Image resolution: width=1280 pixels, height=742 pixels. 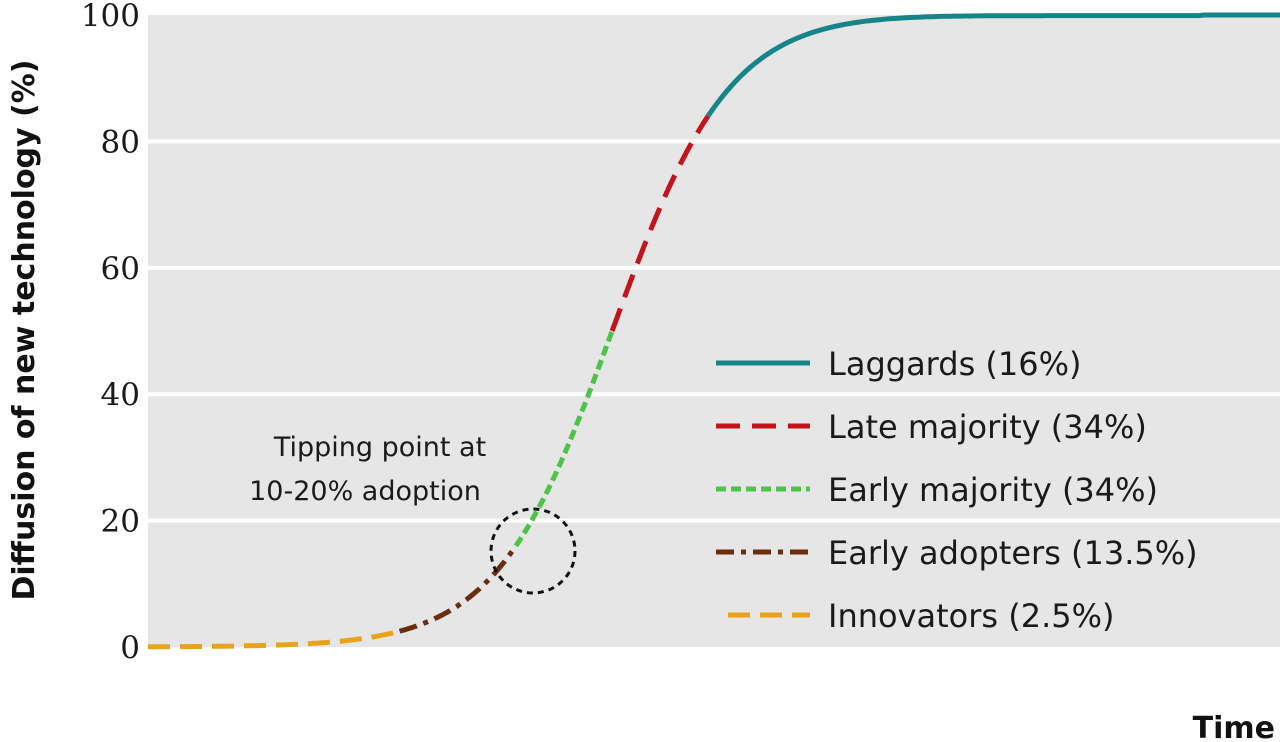 I want to click on legend-label-2: Early majority (34%), so click(x=993, y=490).